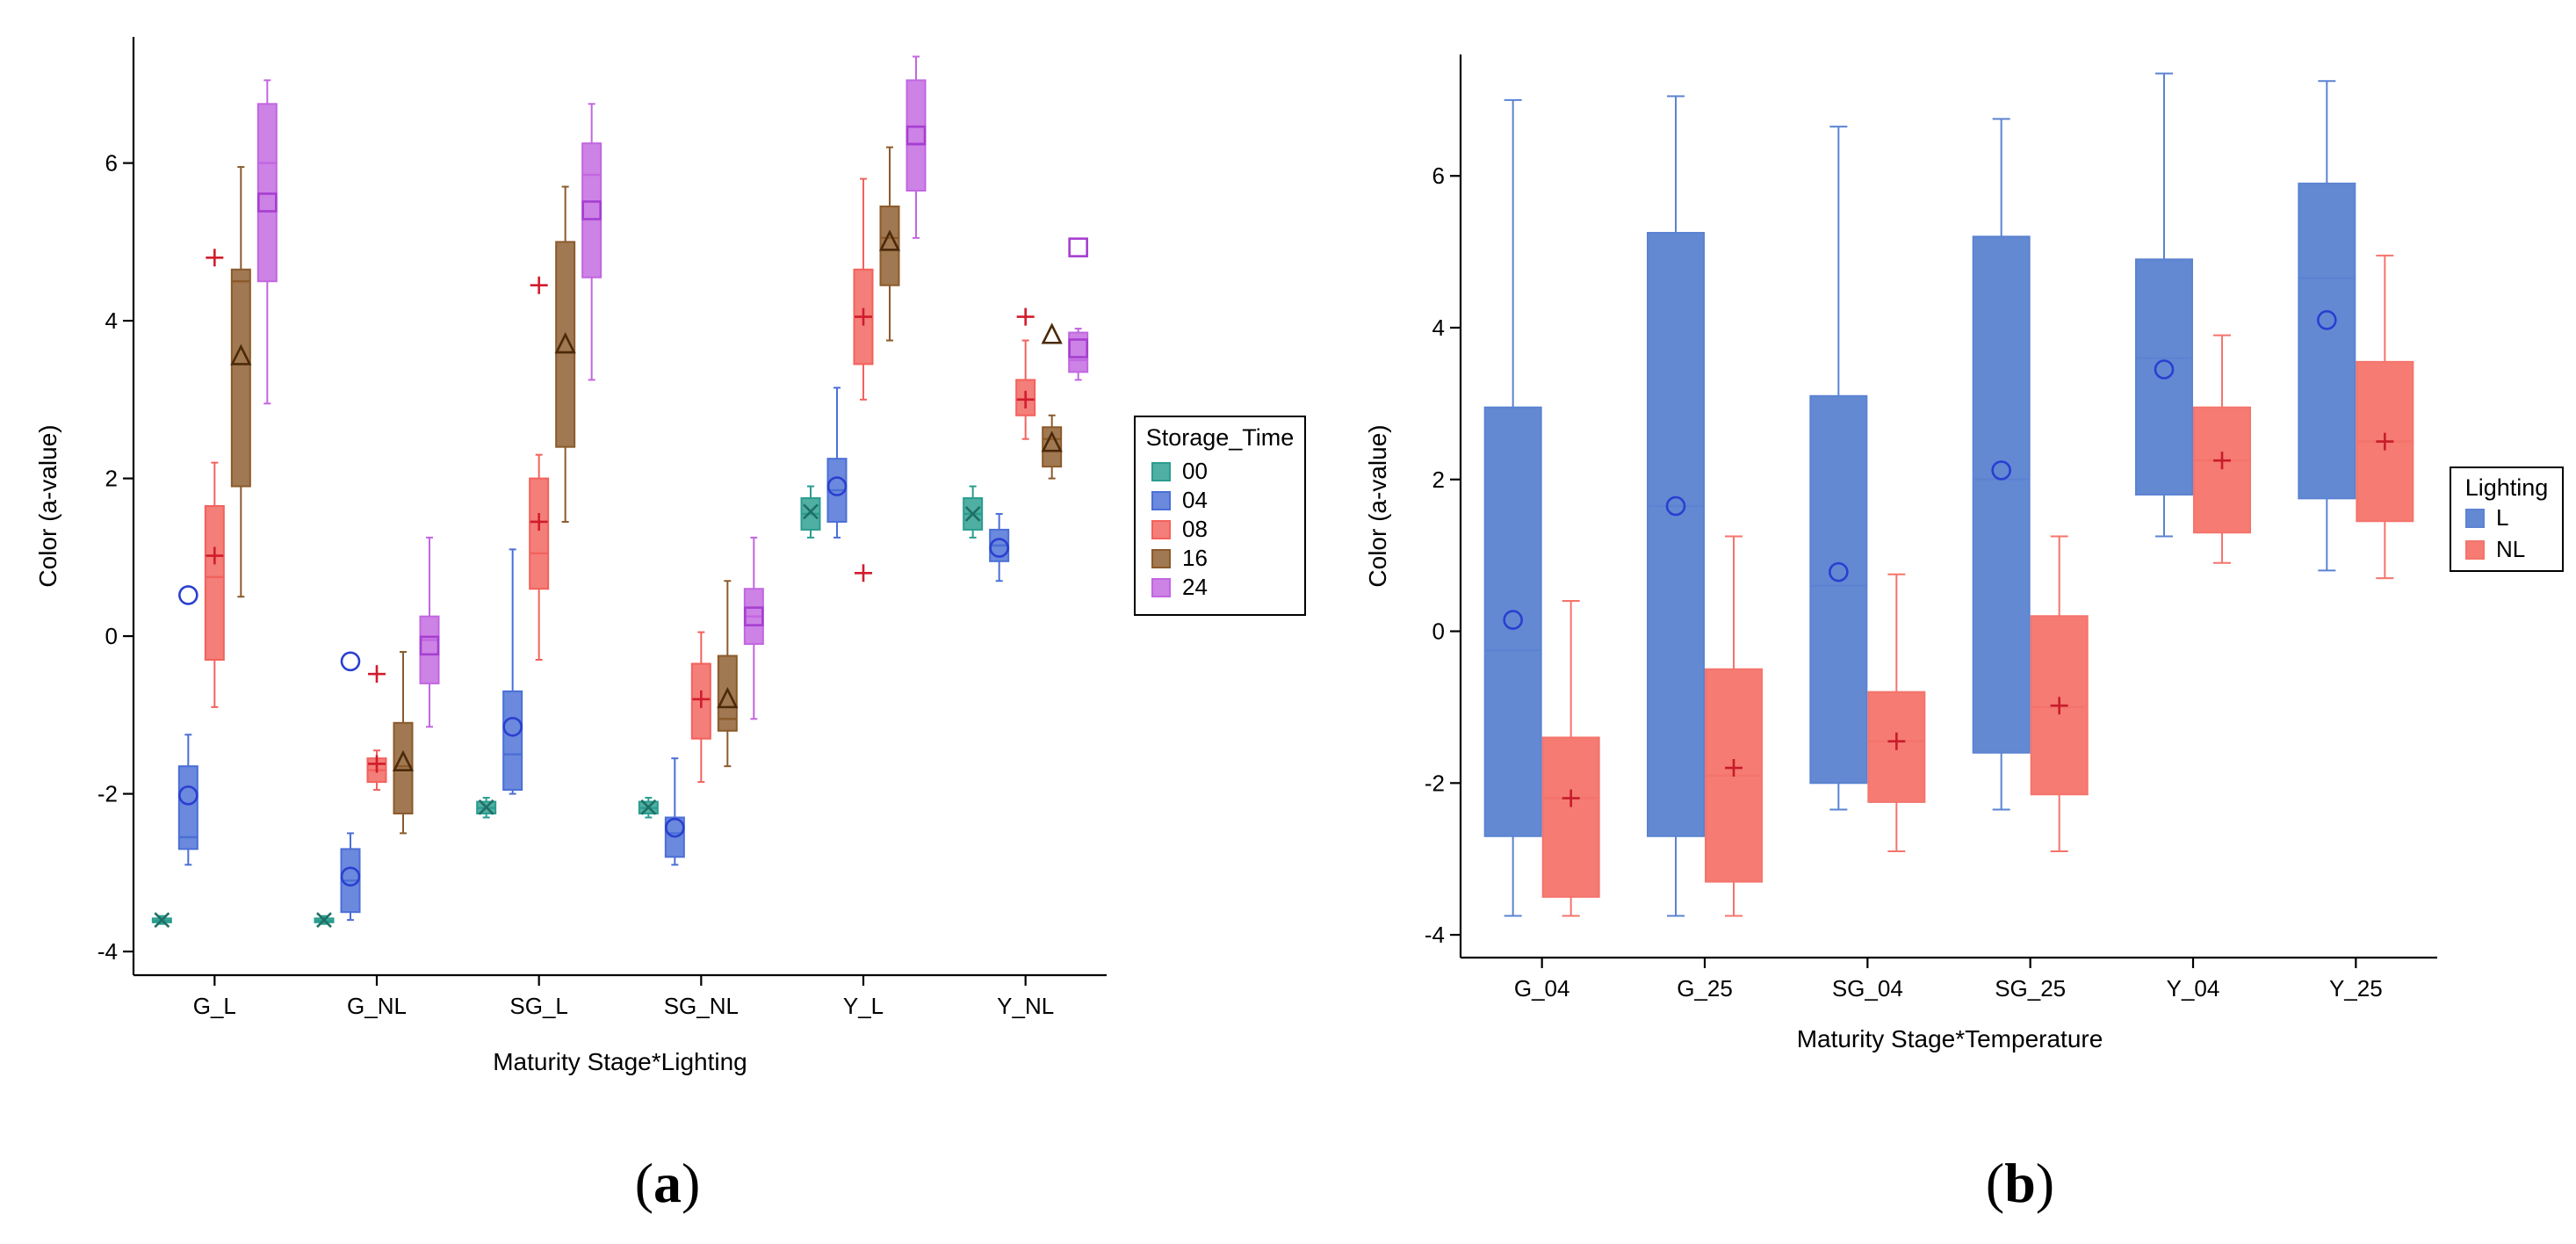 The image size is (2576, 1244). What do you see at coordinates (2045, 1183) in the screenshot?
I see `panel-b-label-close: )` at bounding box center [2045, 1183].